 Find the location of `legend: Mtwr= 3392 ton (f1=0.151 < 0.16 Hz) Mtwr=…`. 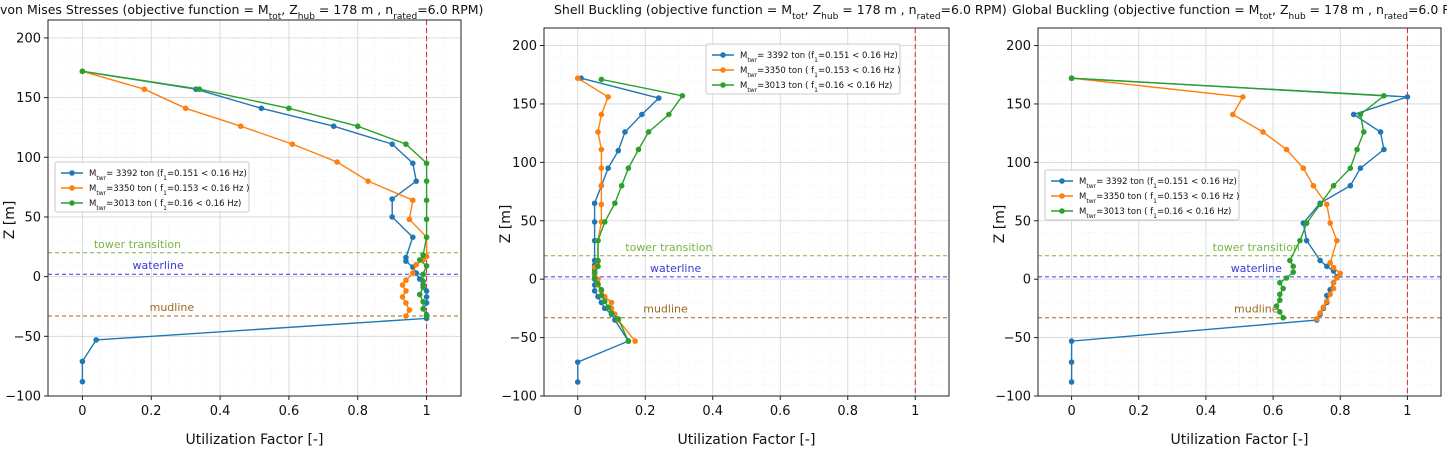

legend: Mtwr= 3392 ton (f1=0.151 < 0.16 Hz) Mtwr=… is located at coordinates (1141, 195).